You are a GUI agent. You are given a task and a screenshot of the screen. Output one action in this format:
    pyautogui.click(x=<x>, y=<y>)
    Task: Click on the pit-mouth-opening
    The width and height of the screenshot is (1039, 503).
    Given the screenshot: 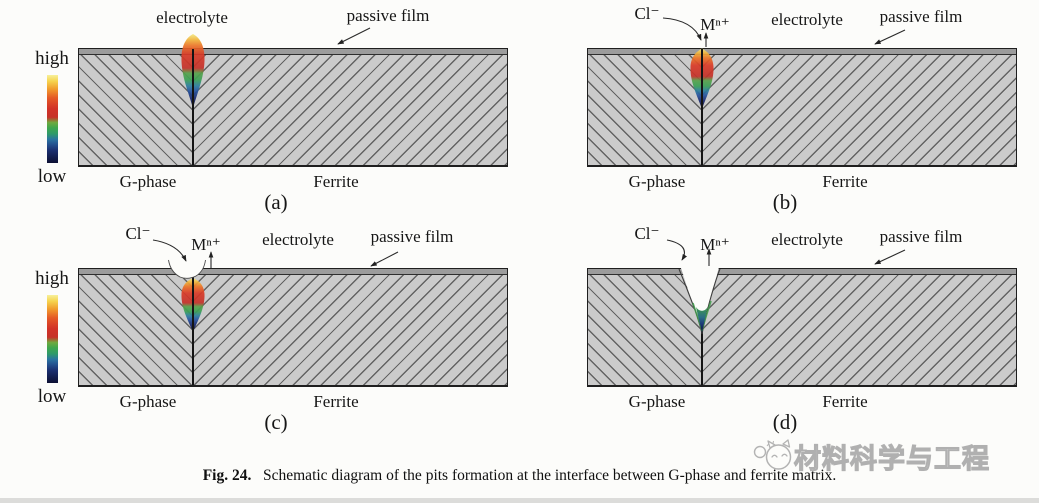 What is the action you would take?
    pyautogui.click(x=187, y=269)
    